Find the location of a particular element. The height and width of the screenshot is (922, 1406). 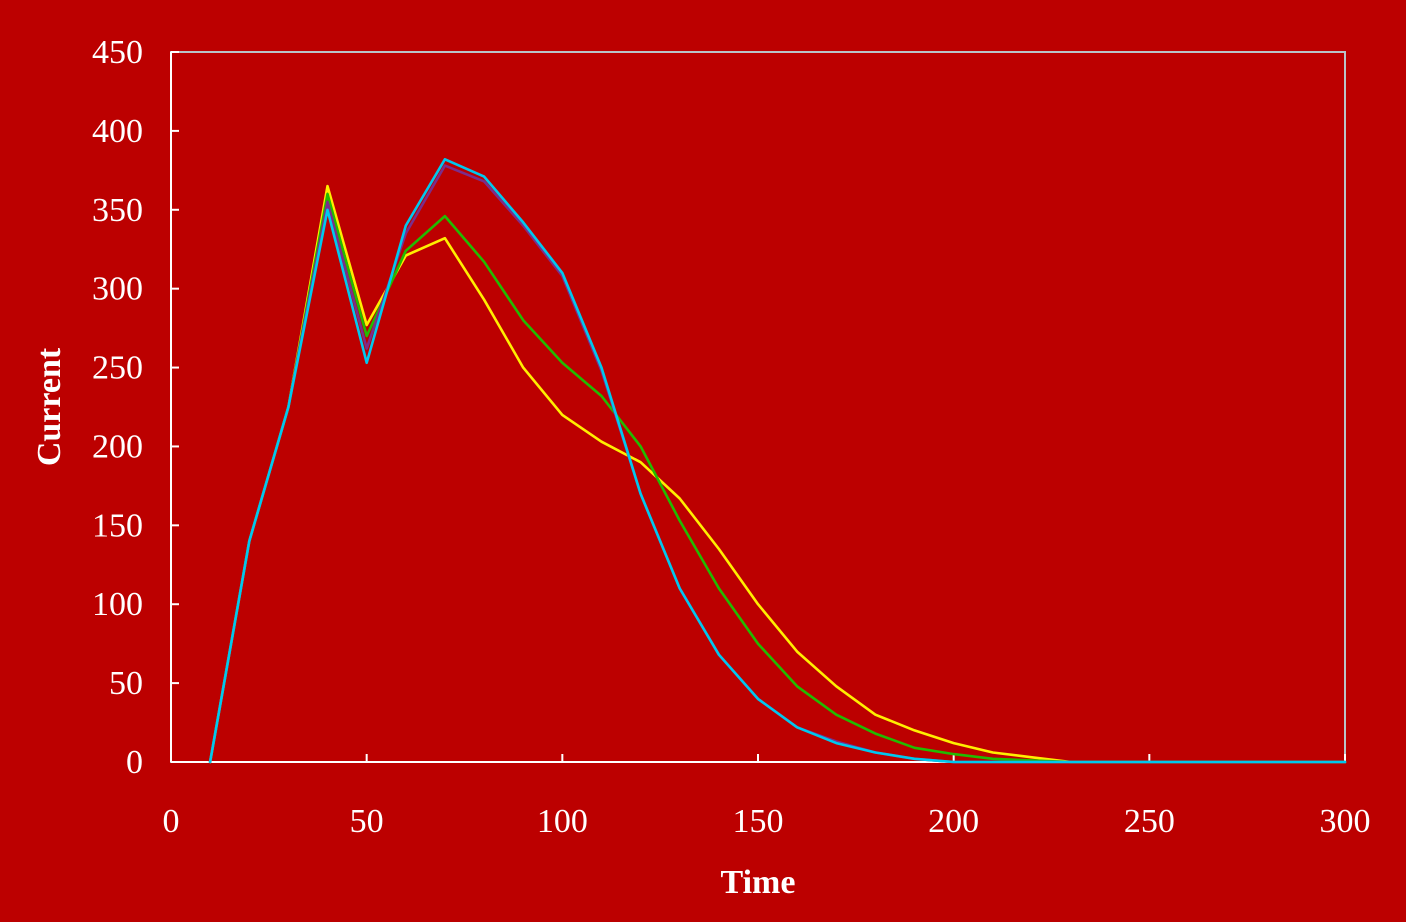

y-axis-title: Current is located at coordinates (49, 406).